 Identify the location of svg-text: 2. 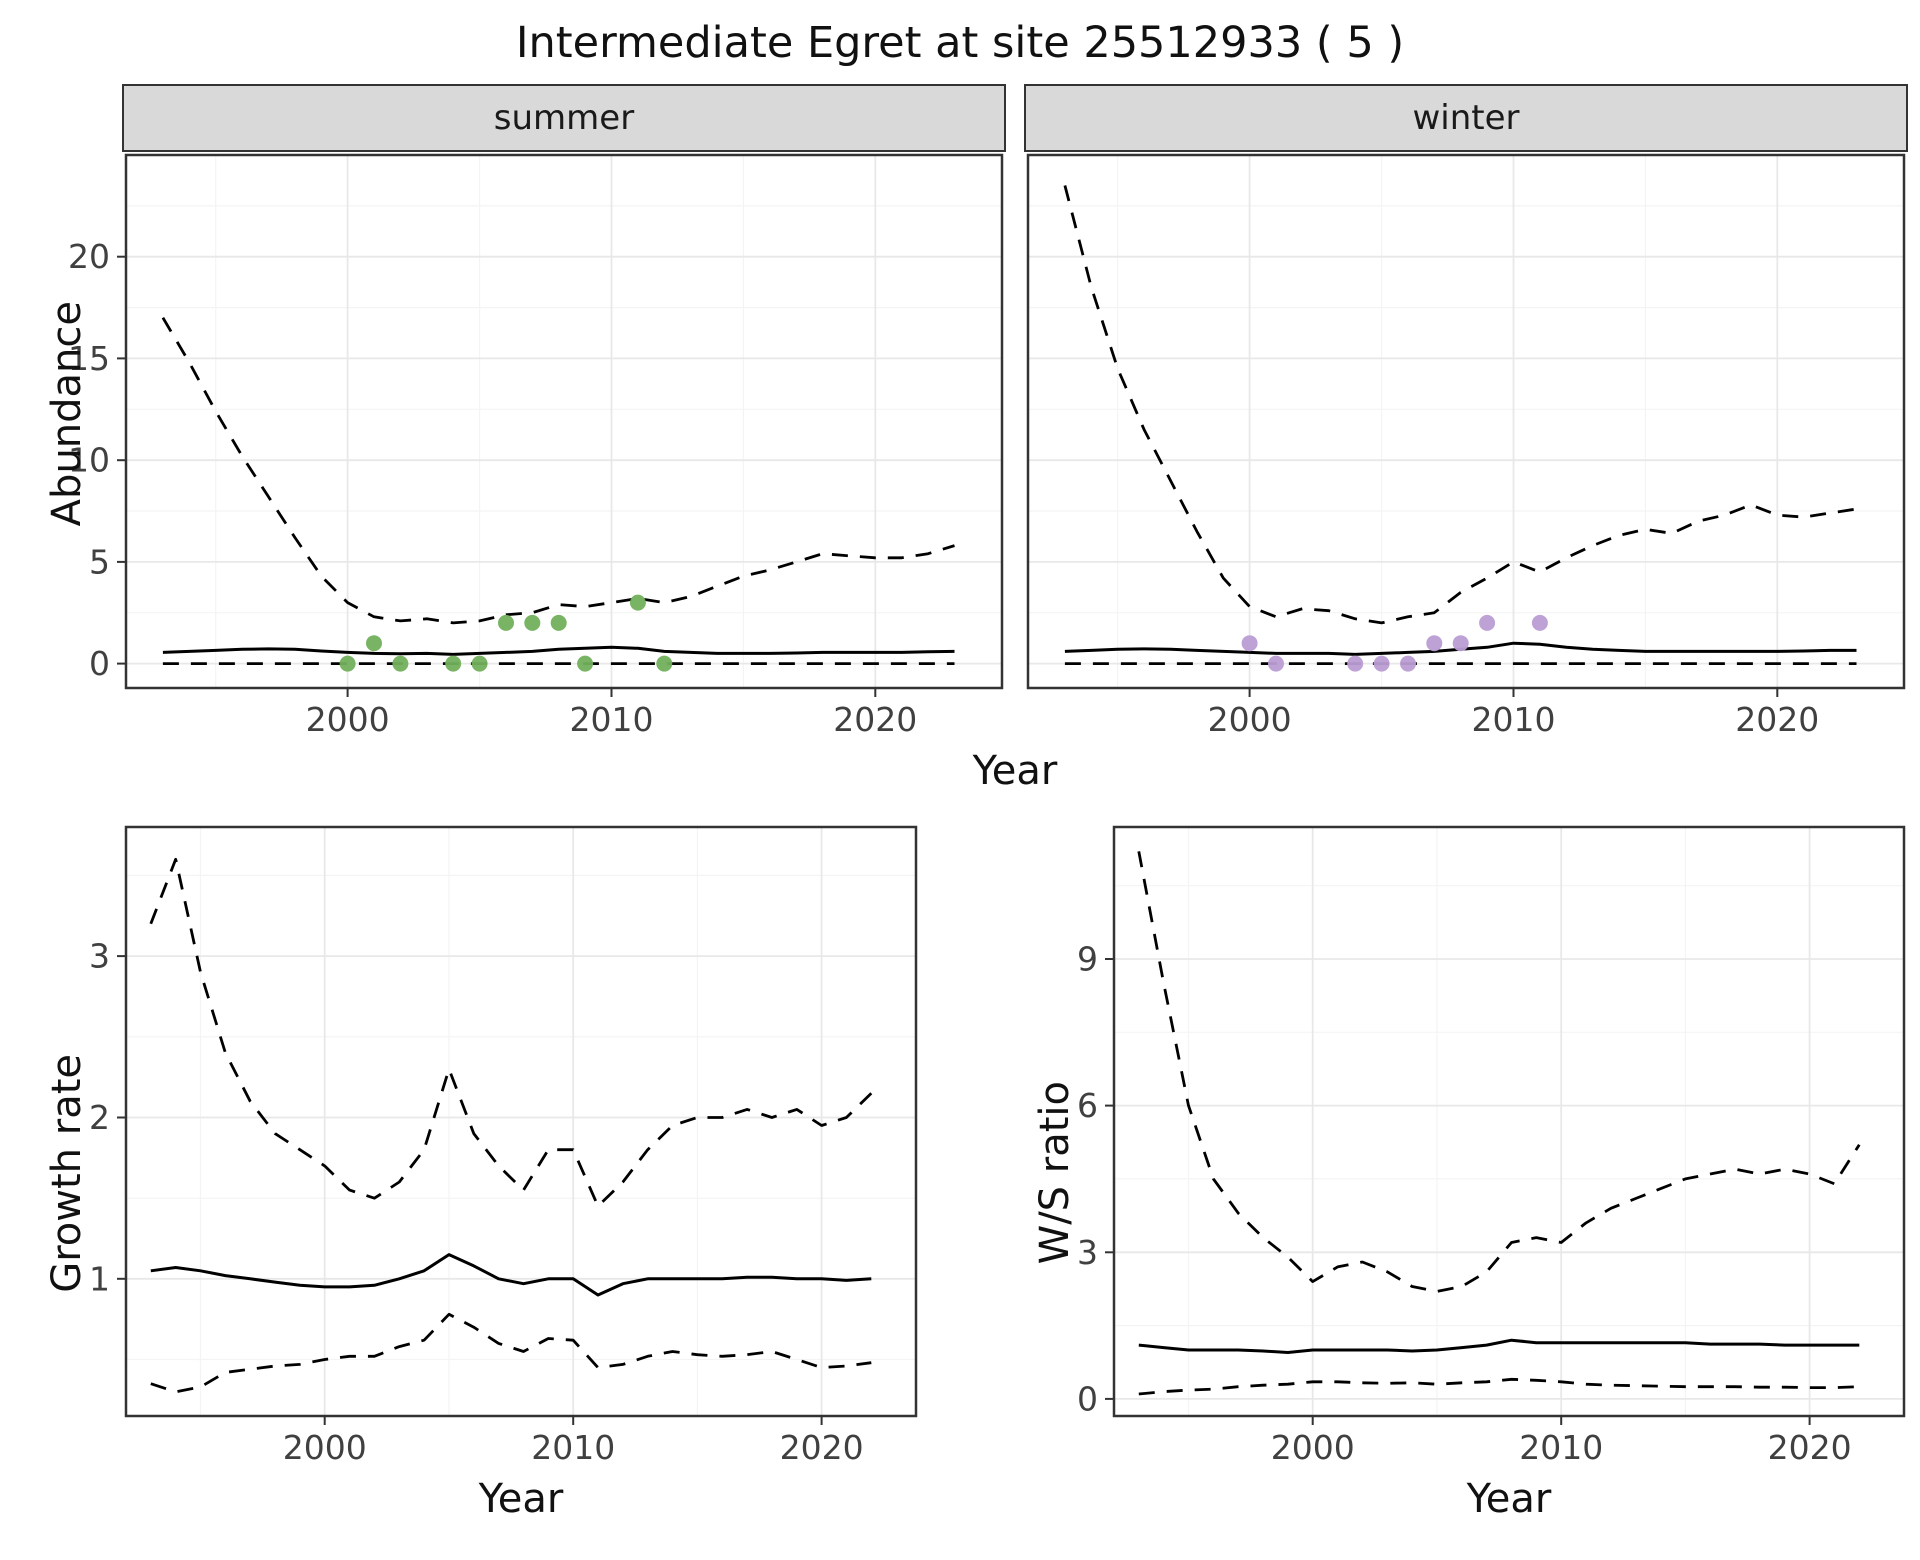
(99, 1117).